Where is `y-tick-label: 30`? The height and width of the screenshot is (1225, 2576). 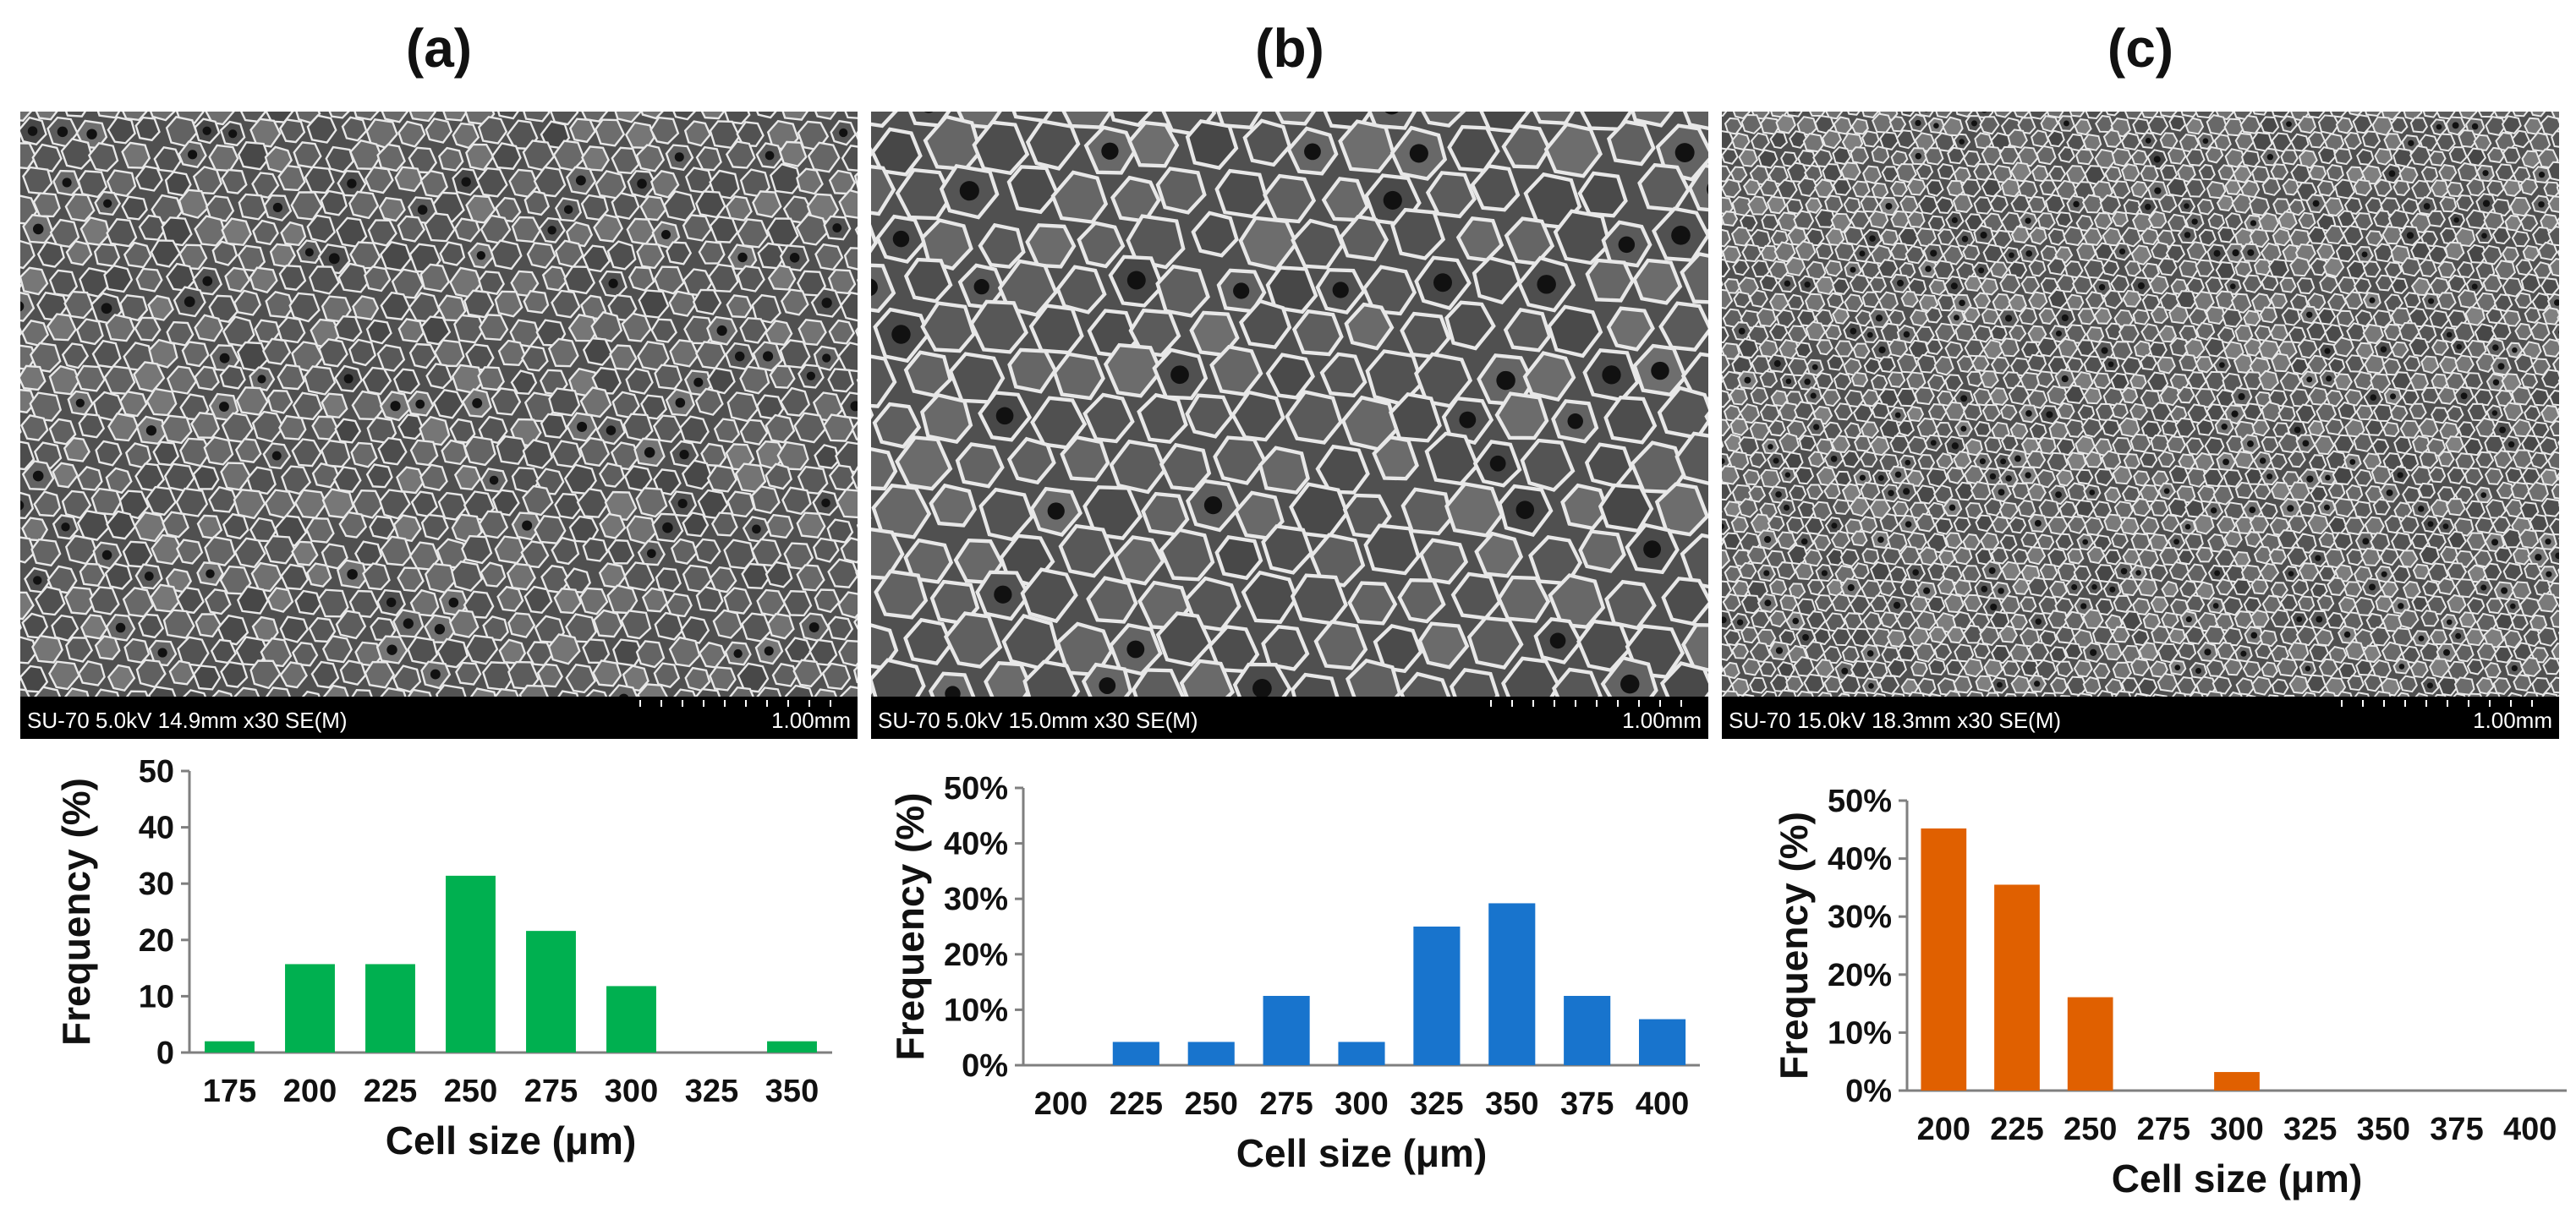 y-tick-label: 30 is located at coordinates (156, 884).